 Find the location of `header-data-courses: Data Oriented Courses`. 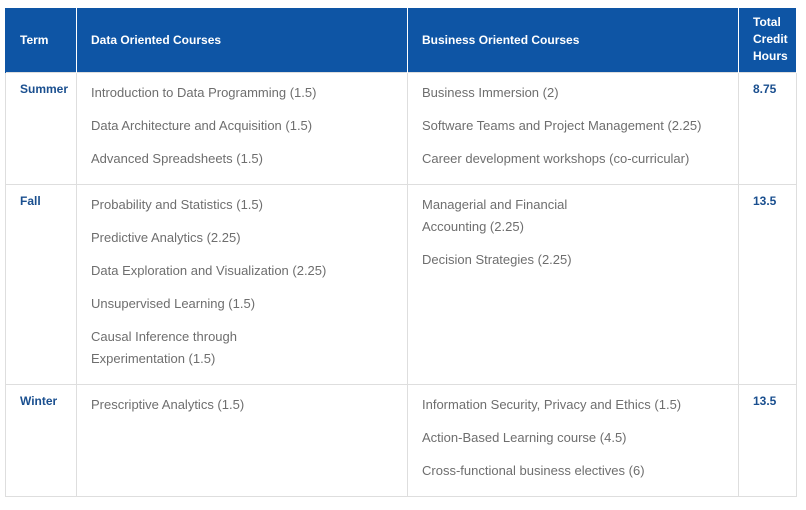

header-data-courses: Data Oriented Courses is located at coordinates (242, 40).